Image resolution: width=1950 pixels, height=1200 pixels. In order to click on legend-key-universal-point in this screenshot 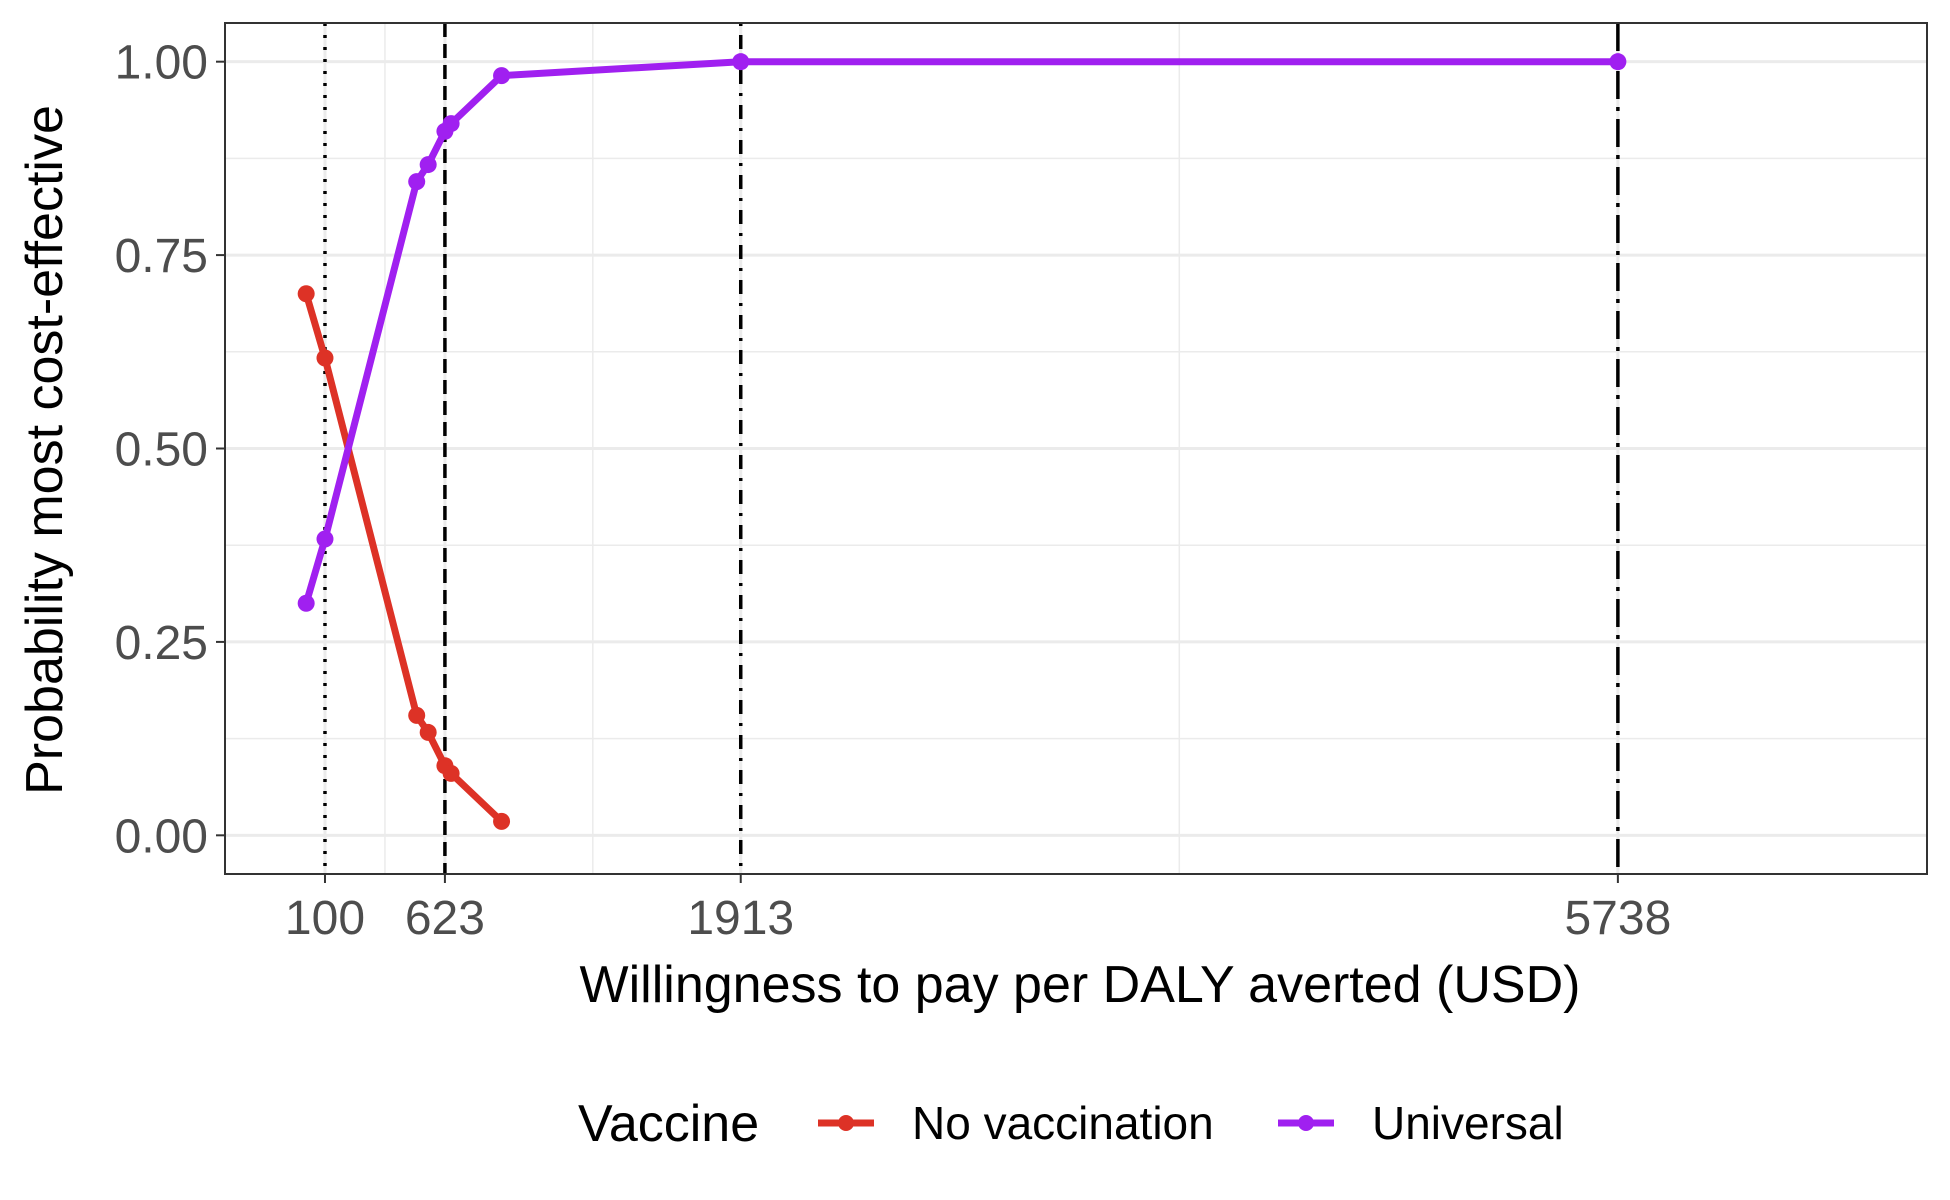, I will do `click(1306, 1123)`.